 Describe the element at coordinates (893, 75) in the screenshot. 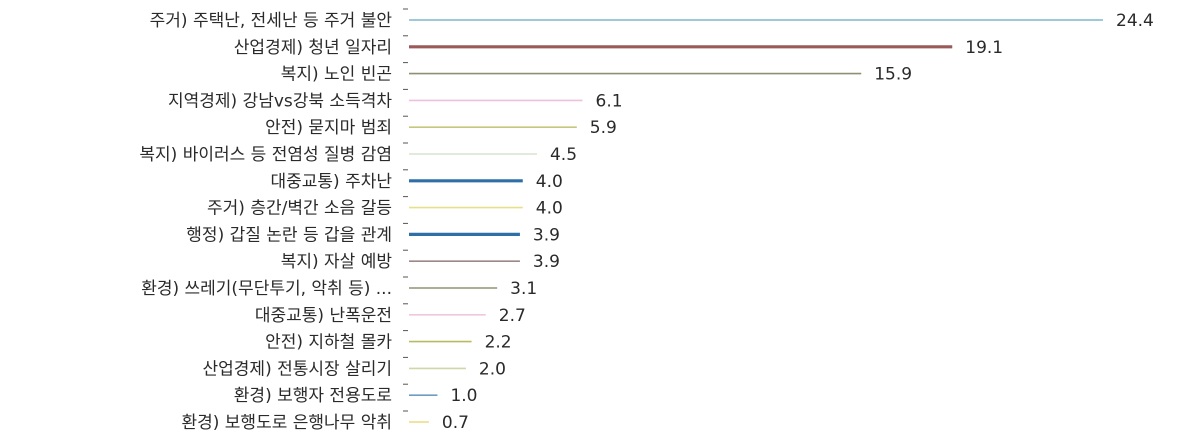

I see `value-label: 15.9` at that location.